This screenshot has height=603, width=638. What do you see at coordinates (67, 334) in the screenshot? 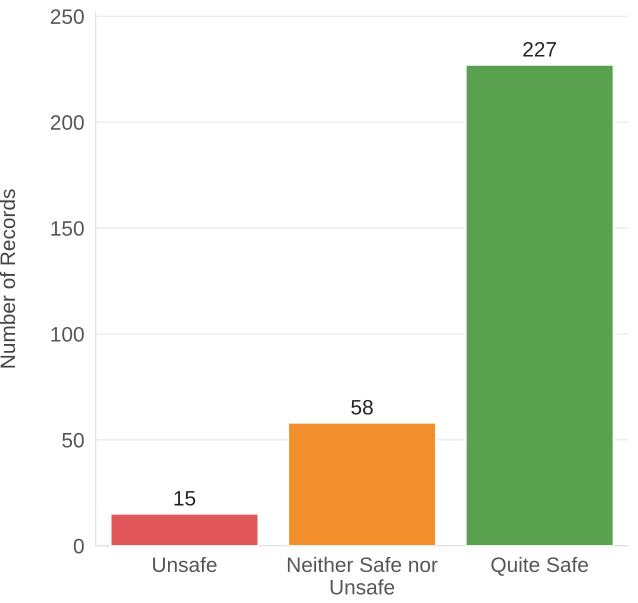
I see `y-tick-label: 100` at bounding box center [67, 334].